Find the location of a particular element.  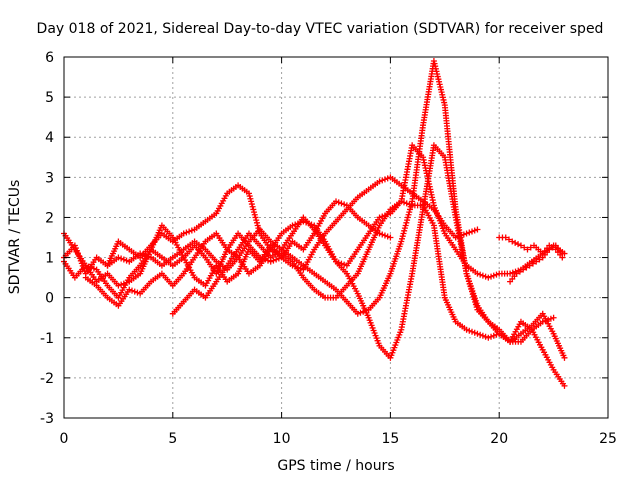

y-tick-label: 5 is located at coordinates (49, 98).